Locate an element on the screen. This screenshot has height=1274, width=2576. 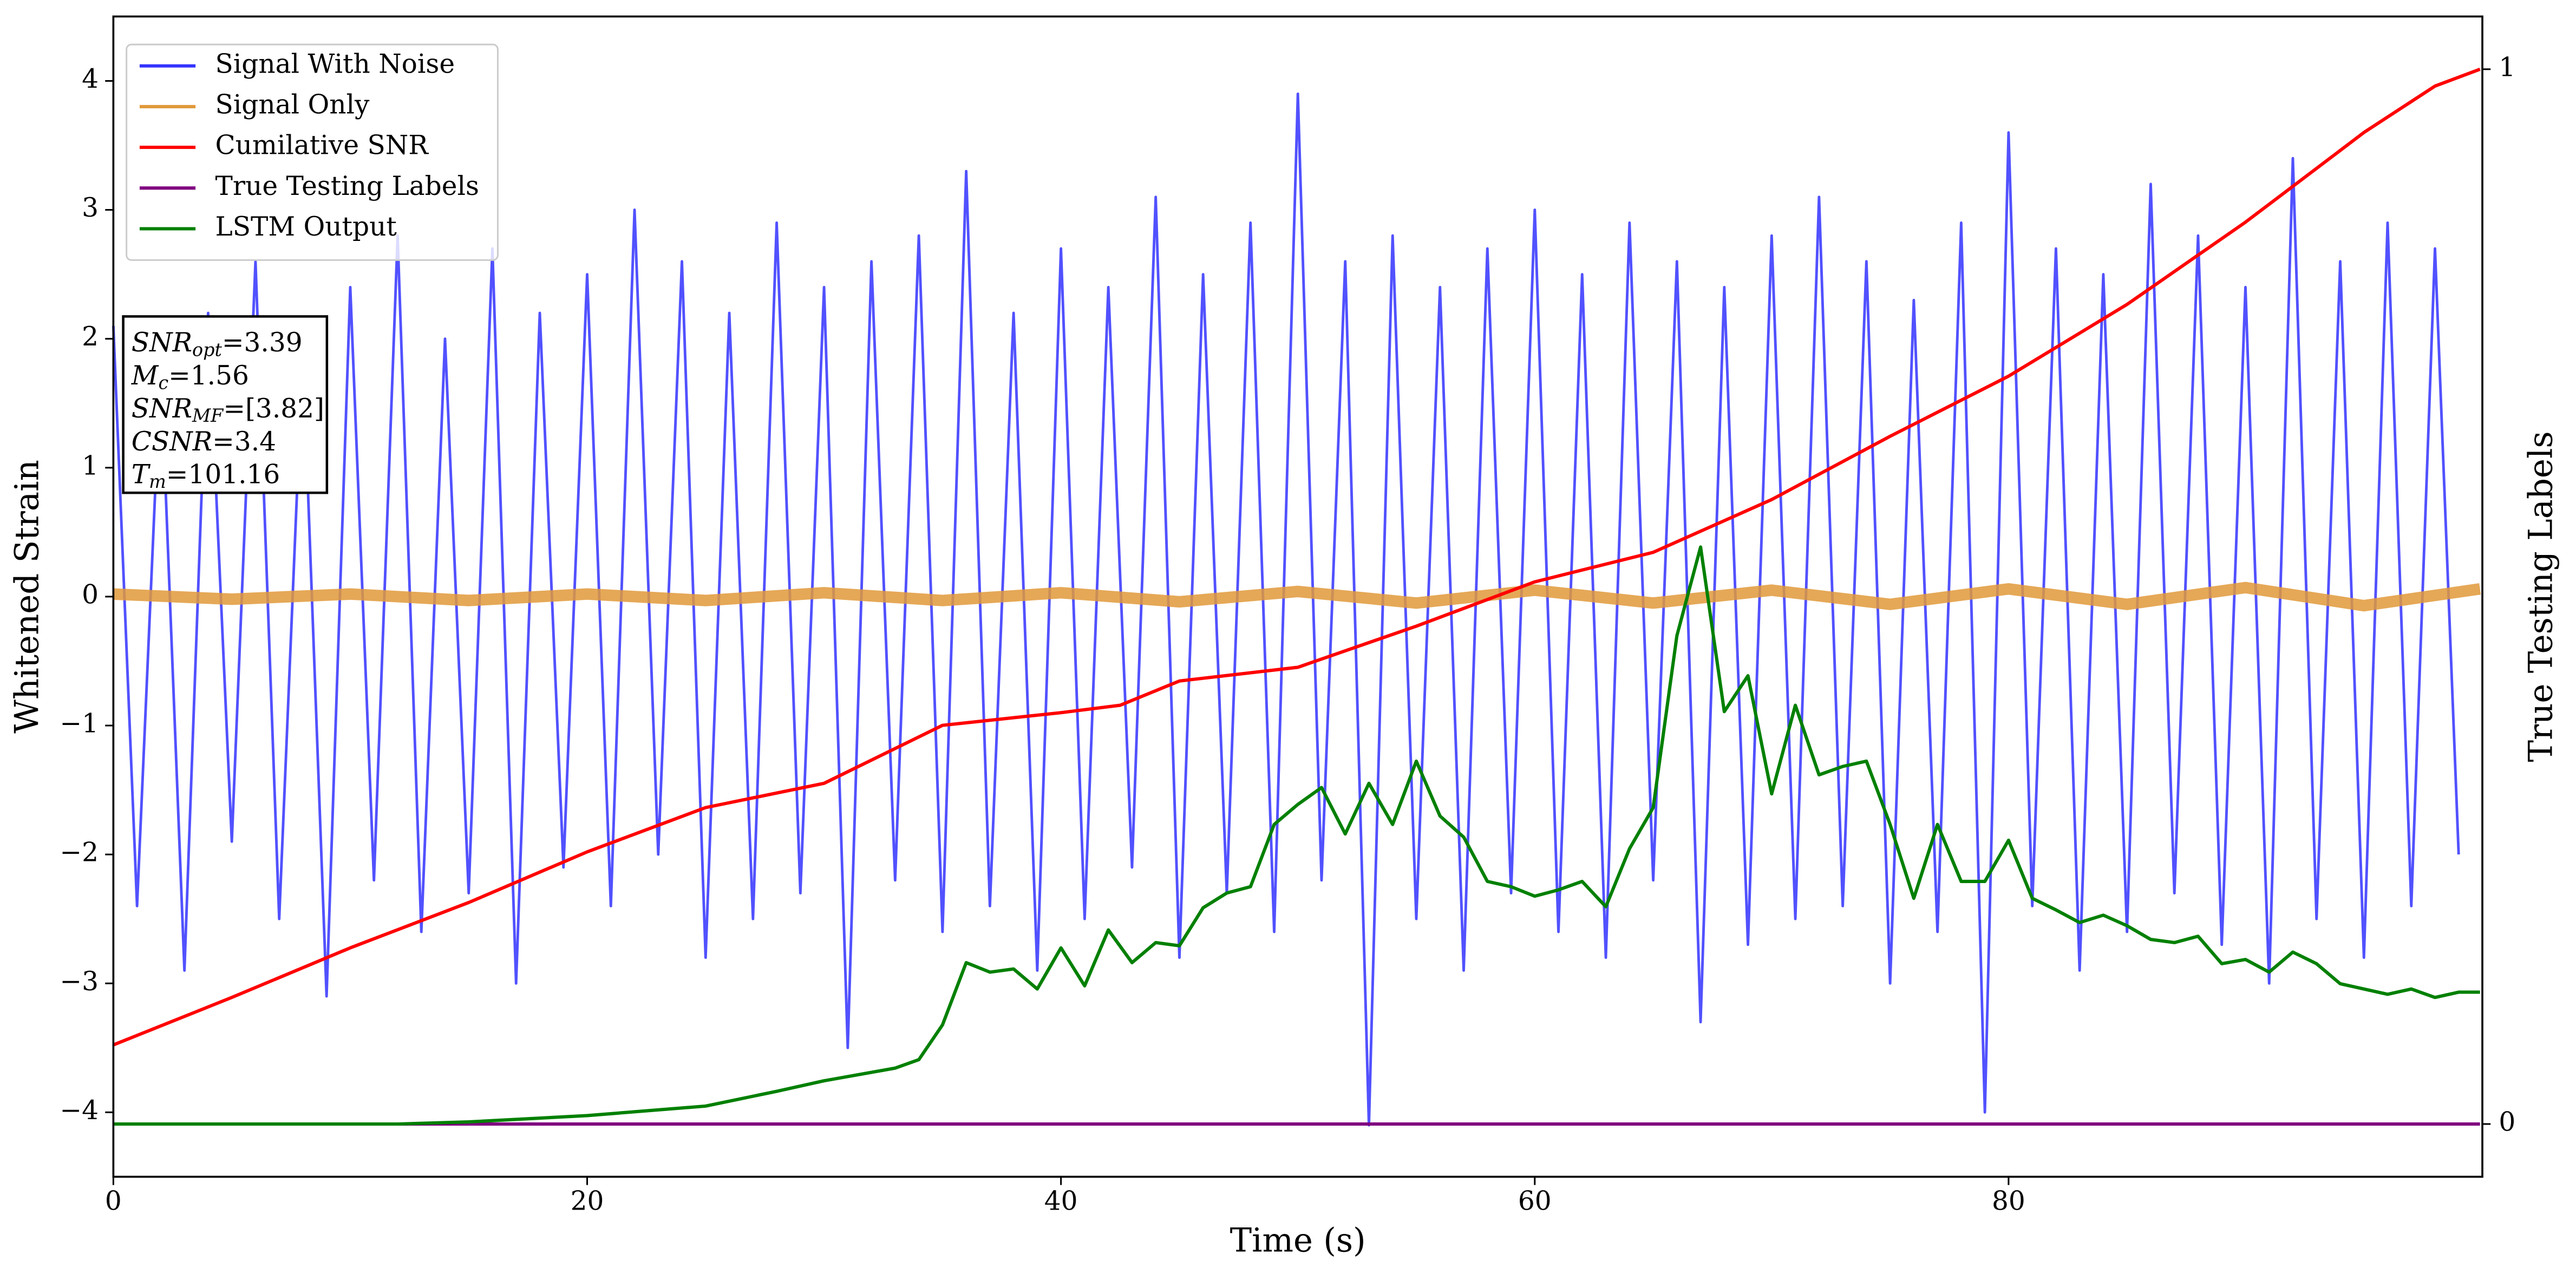
annotation-text: =[3.82] is located at coordinates (273, 408).